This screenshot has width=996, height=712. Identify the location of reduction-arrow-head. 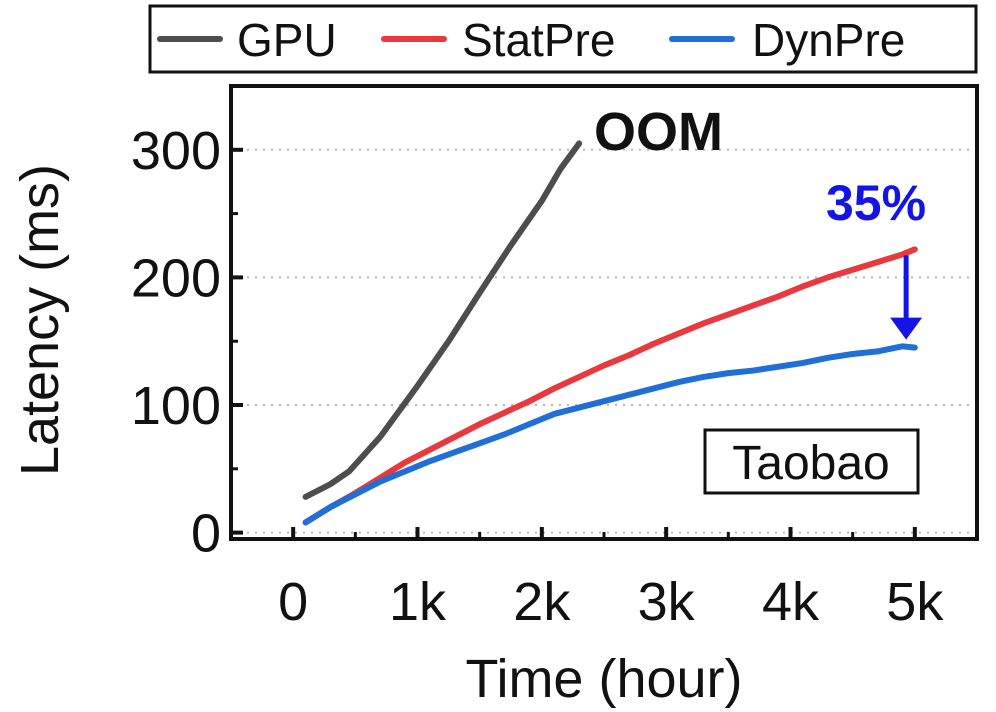
(906, 328).